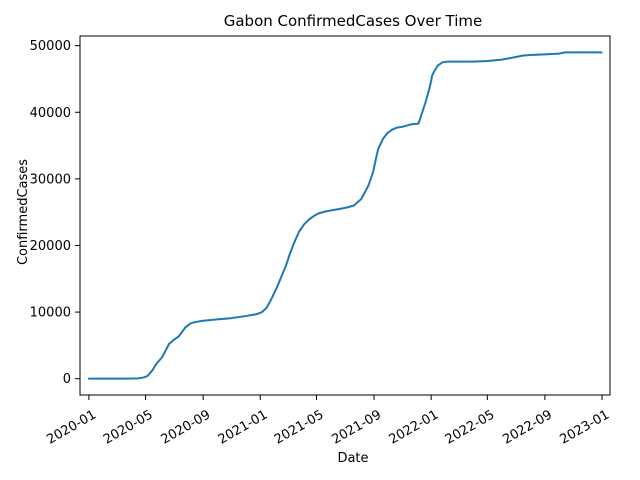  I want to click on chart-title: Gabon ConfirmedCases Over Time, so click(353, 21).